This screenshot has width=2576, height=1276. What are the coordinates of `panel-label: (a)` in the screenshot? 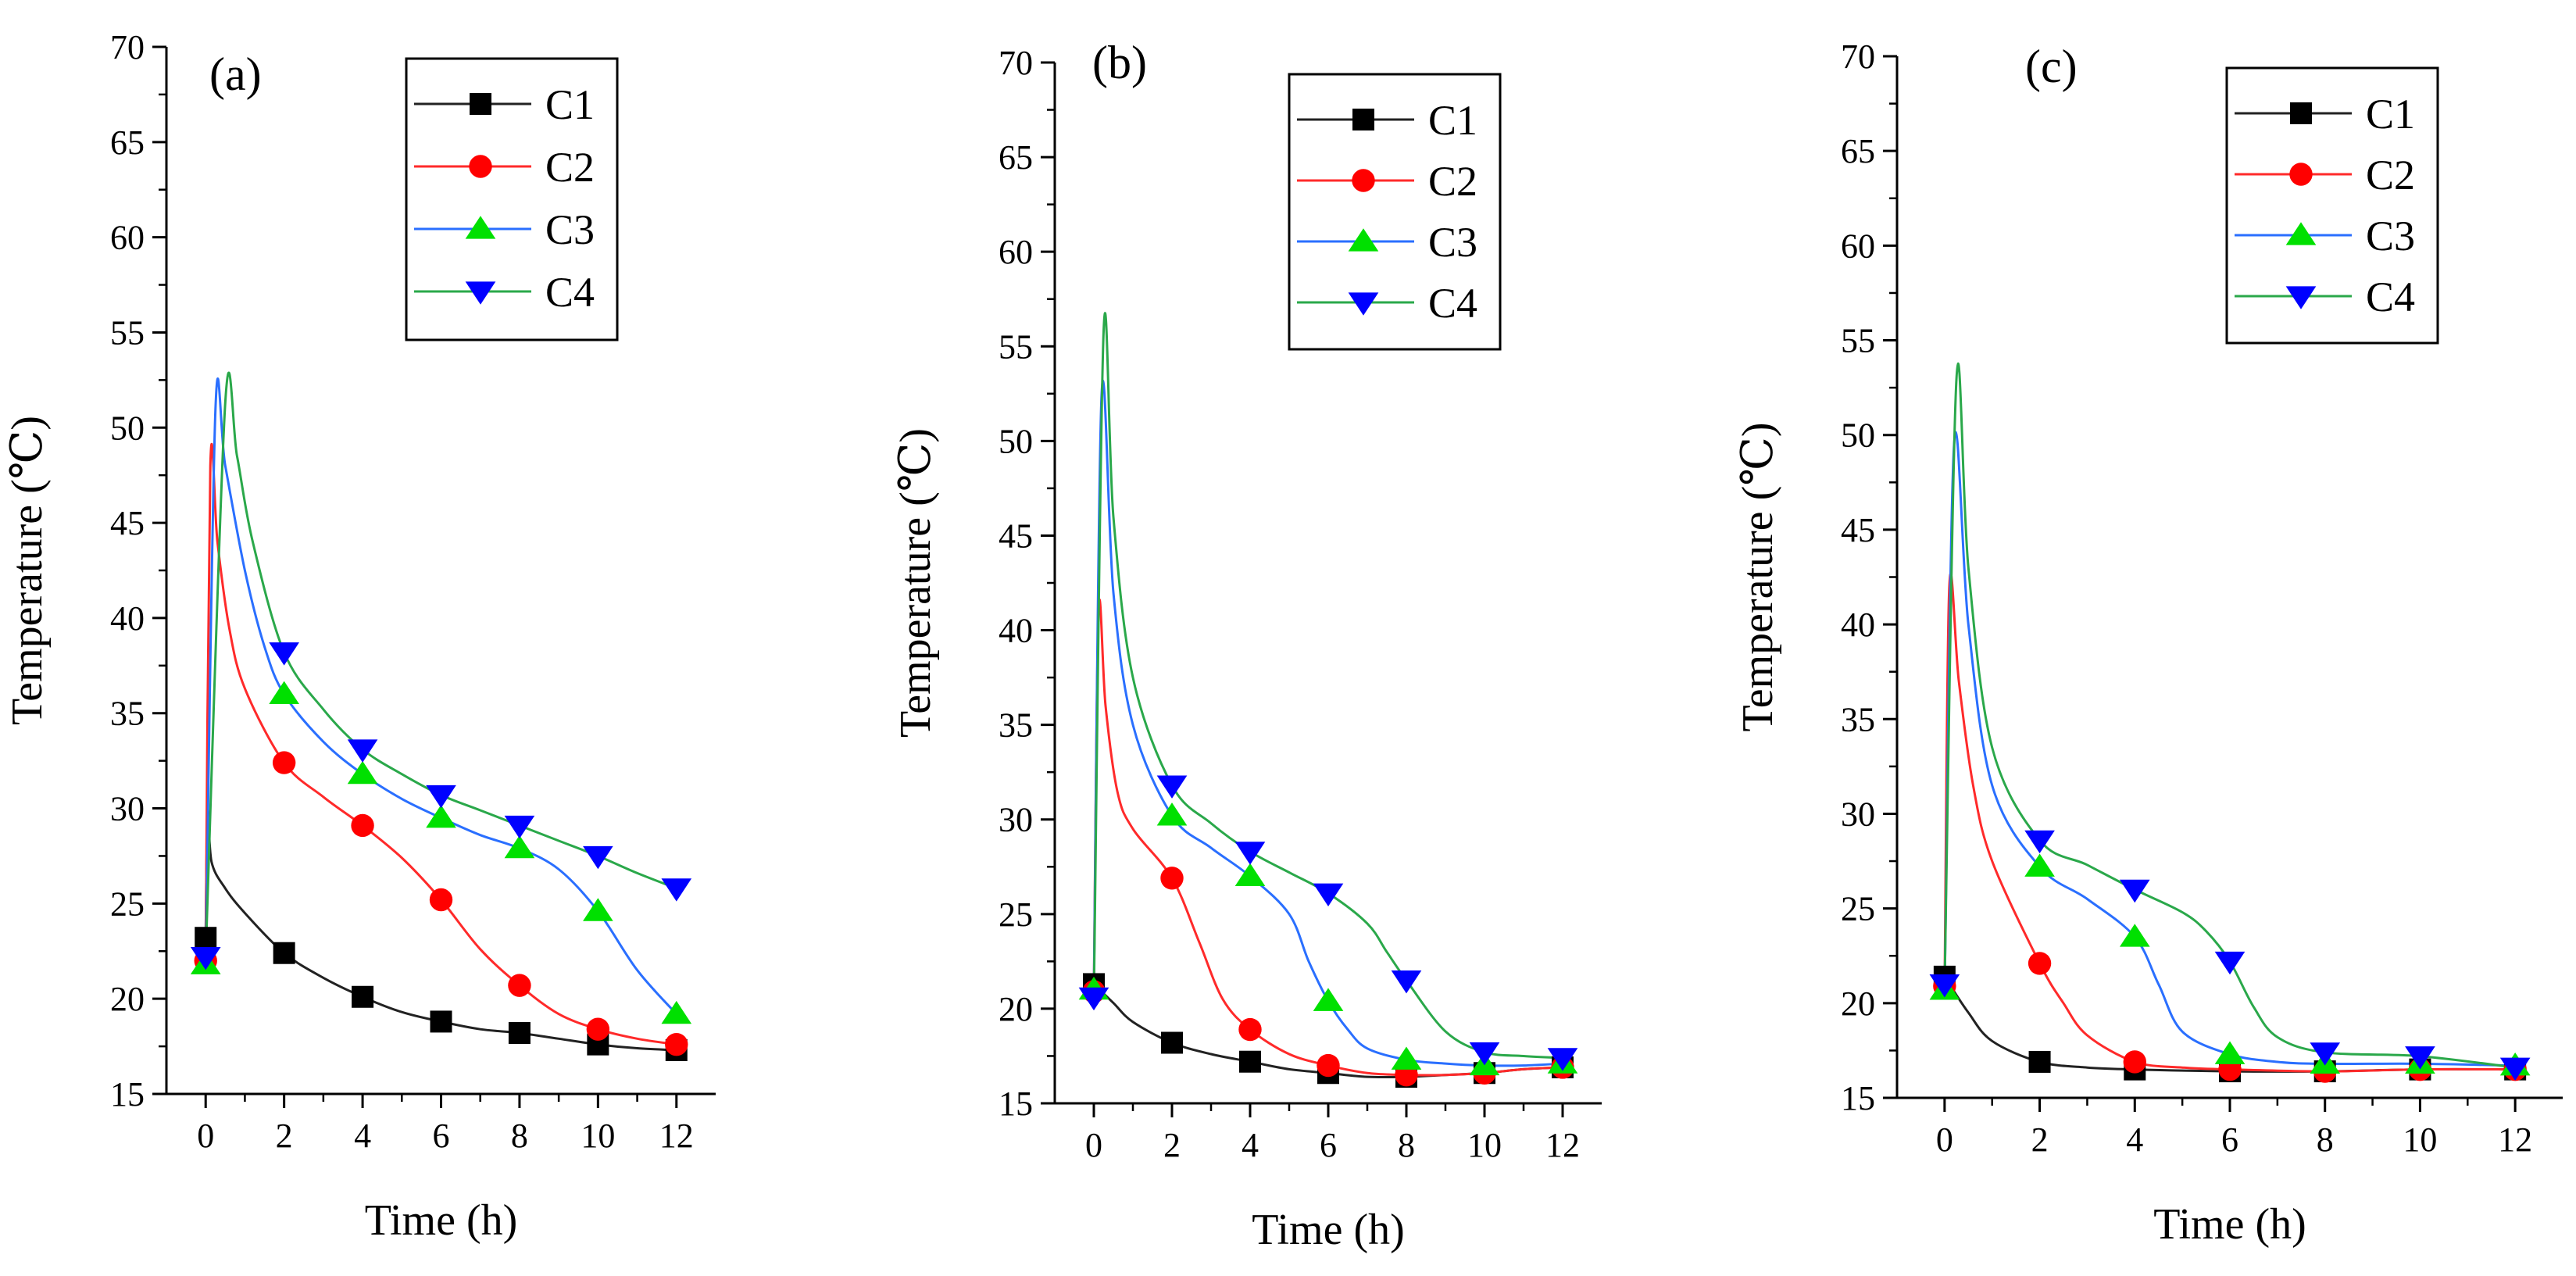 It's located at (236, 74).